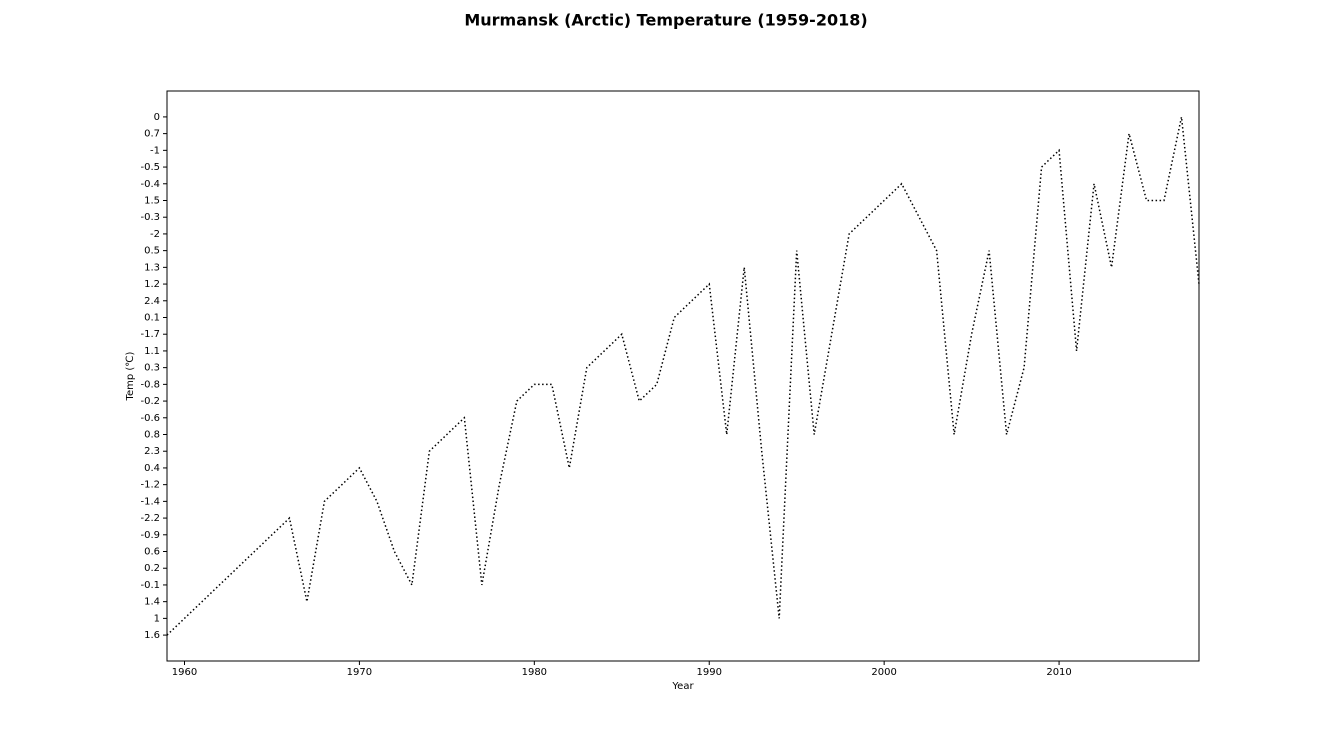  Describe the element at coordinates (150, 485) in the screenshot. I see `y-tick-label: -1.2` at that location.